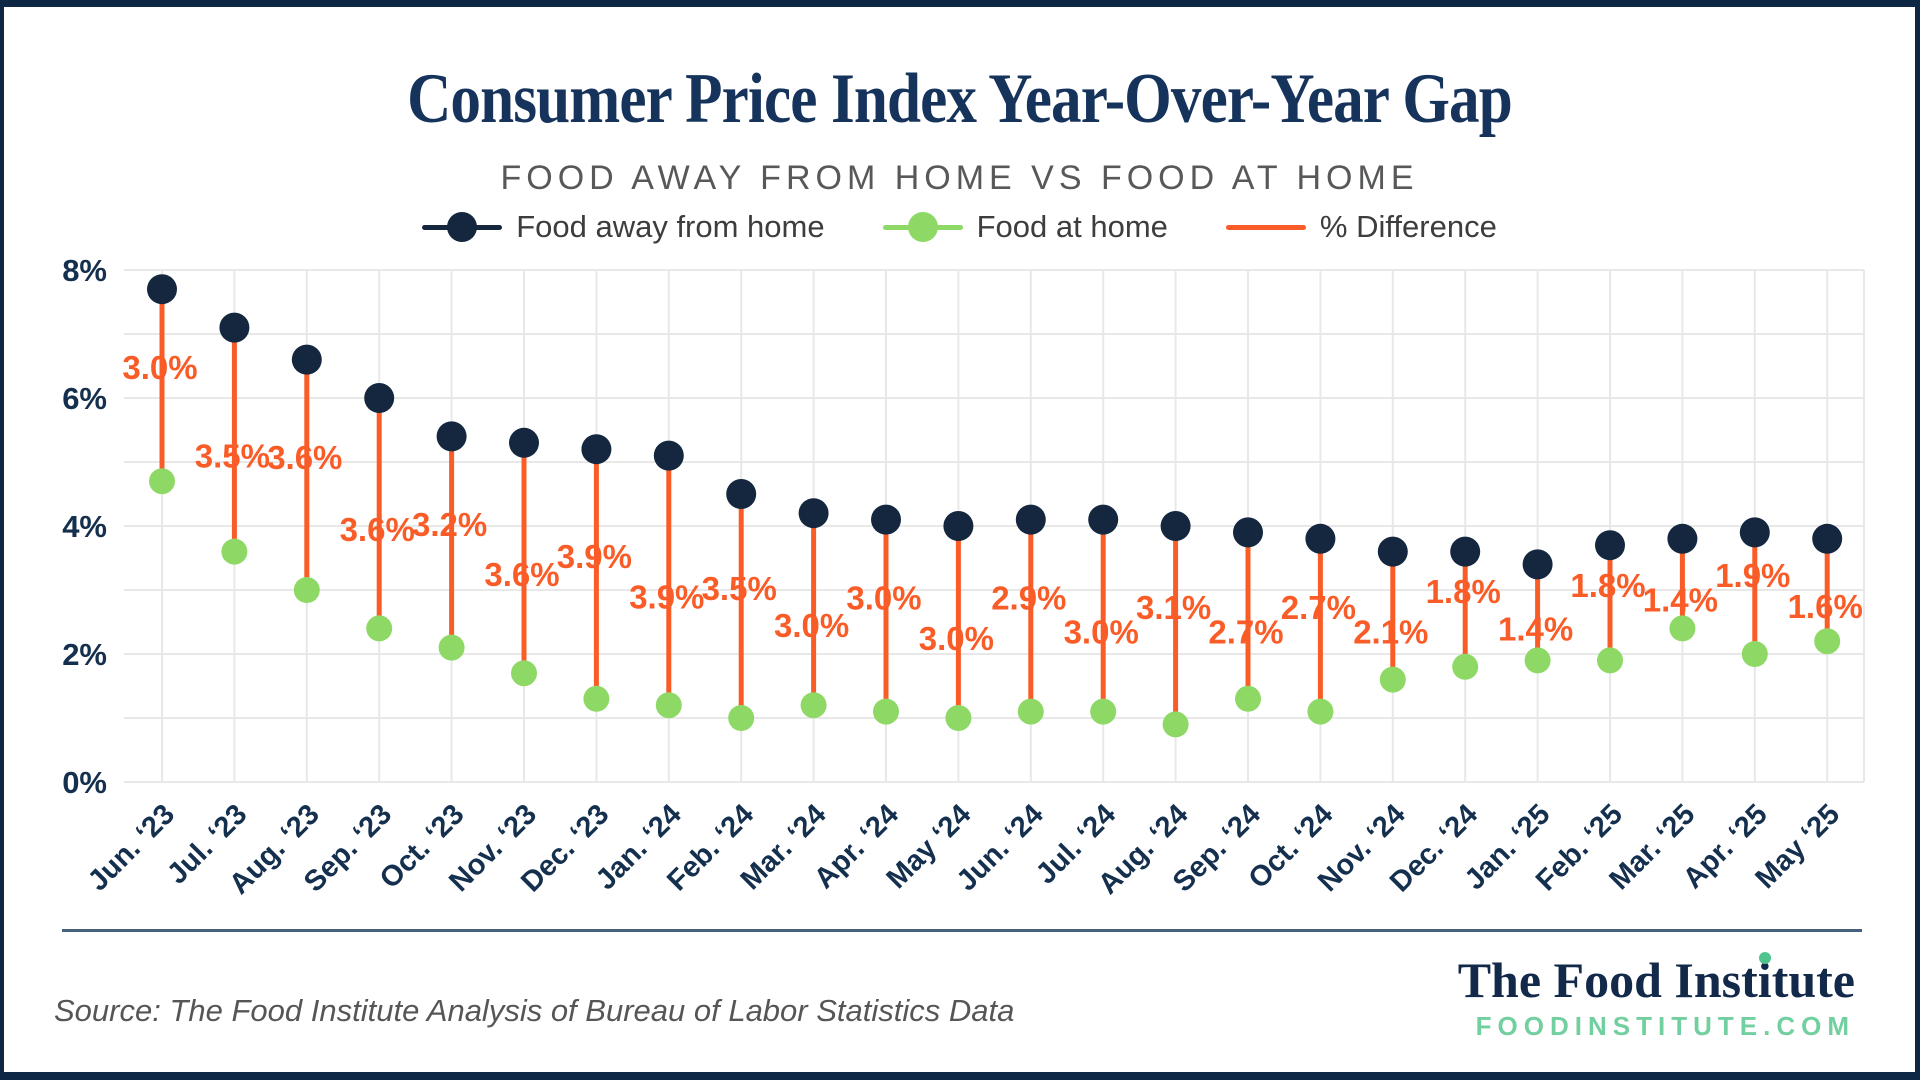 The height and width of the screenshot is (1080, 1920). Describe the element at coordinates (1825, 606) in the screenshot. I see `difference-label: 1.6%` at that location.